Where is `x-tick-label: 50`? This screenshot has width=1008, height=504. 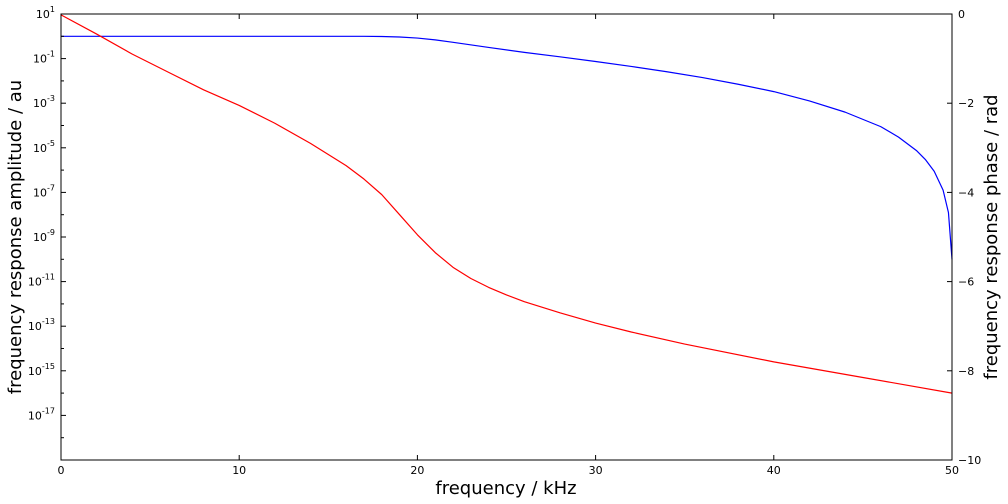 x-tick-label: 50 is located at coordinates (952, 470).